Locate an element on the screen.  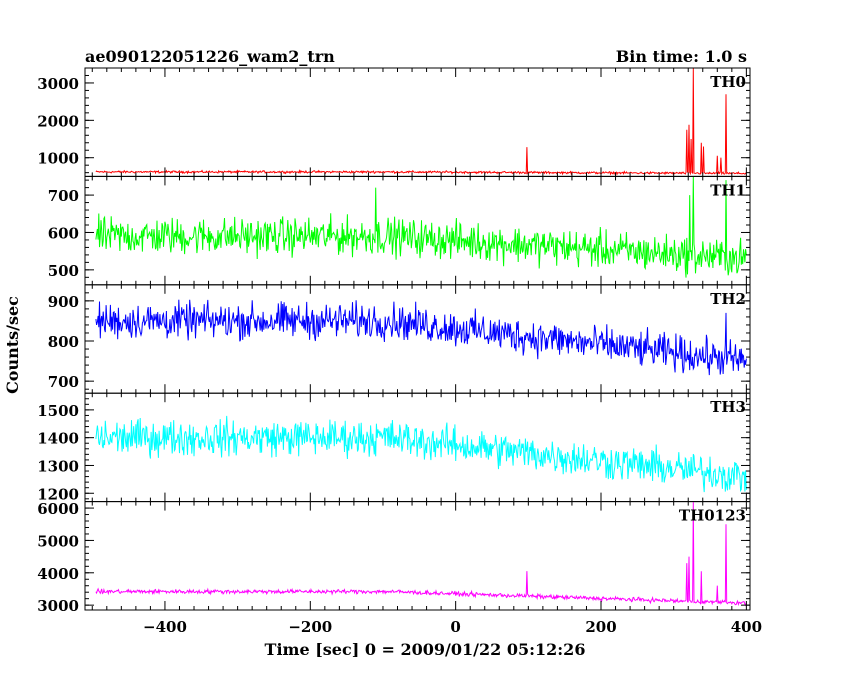
y-tick-label: 900 is located at coordinates (63, 302).